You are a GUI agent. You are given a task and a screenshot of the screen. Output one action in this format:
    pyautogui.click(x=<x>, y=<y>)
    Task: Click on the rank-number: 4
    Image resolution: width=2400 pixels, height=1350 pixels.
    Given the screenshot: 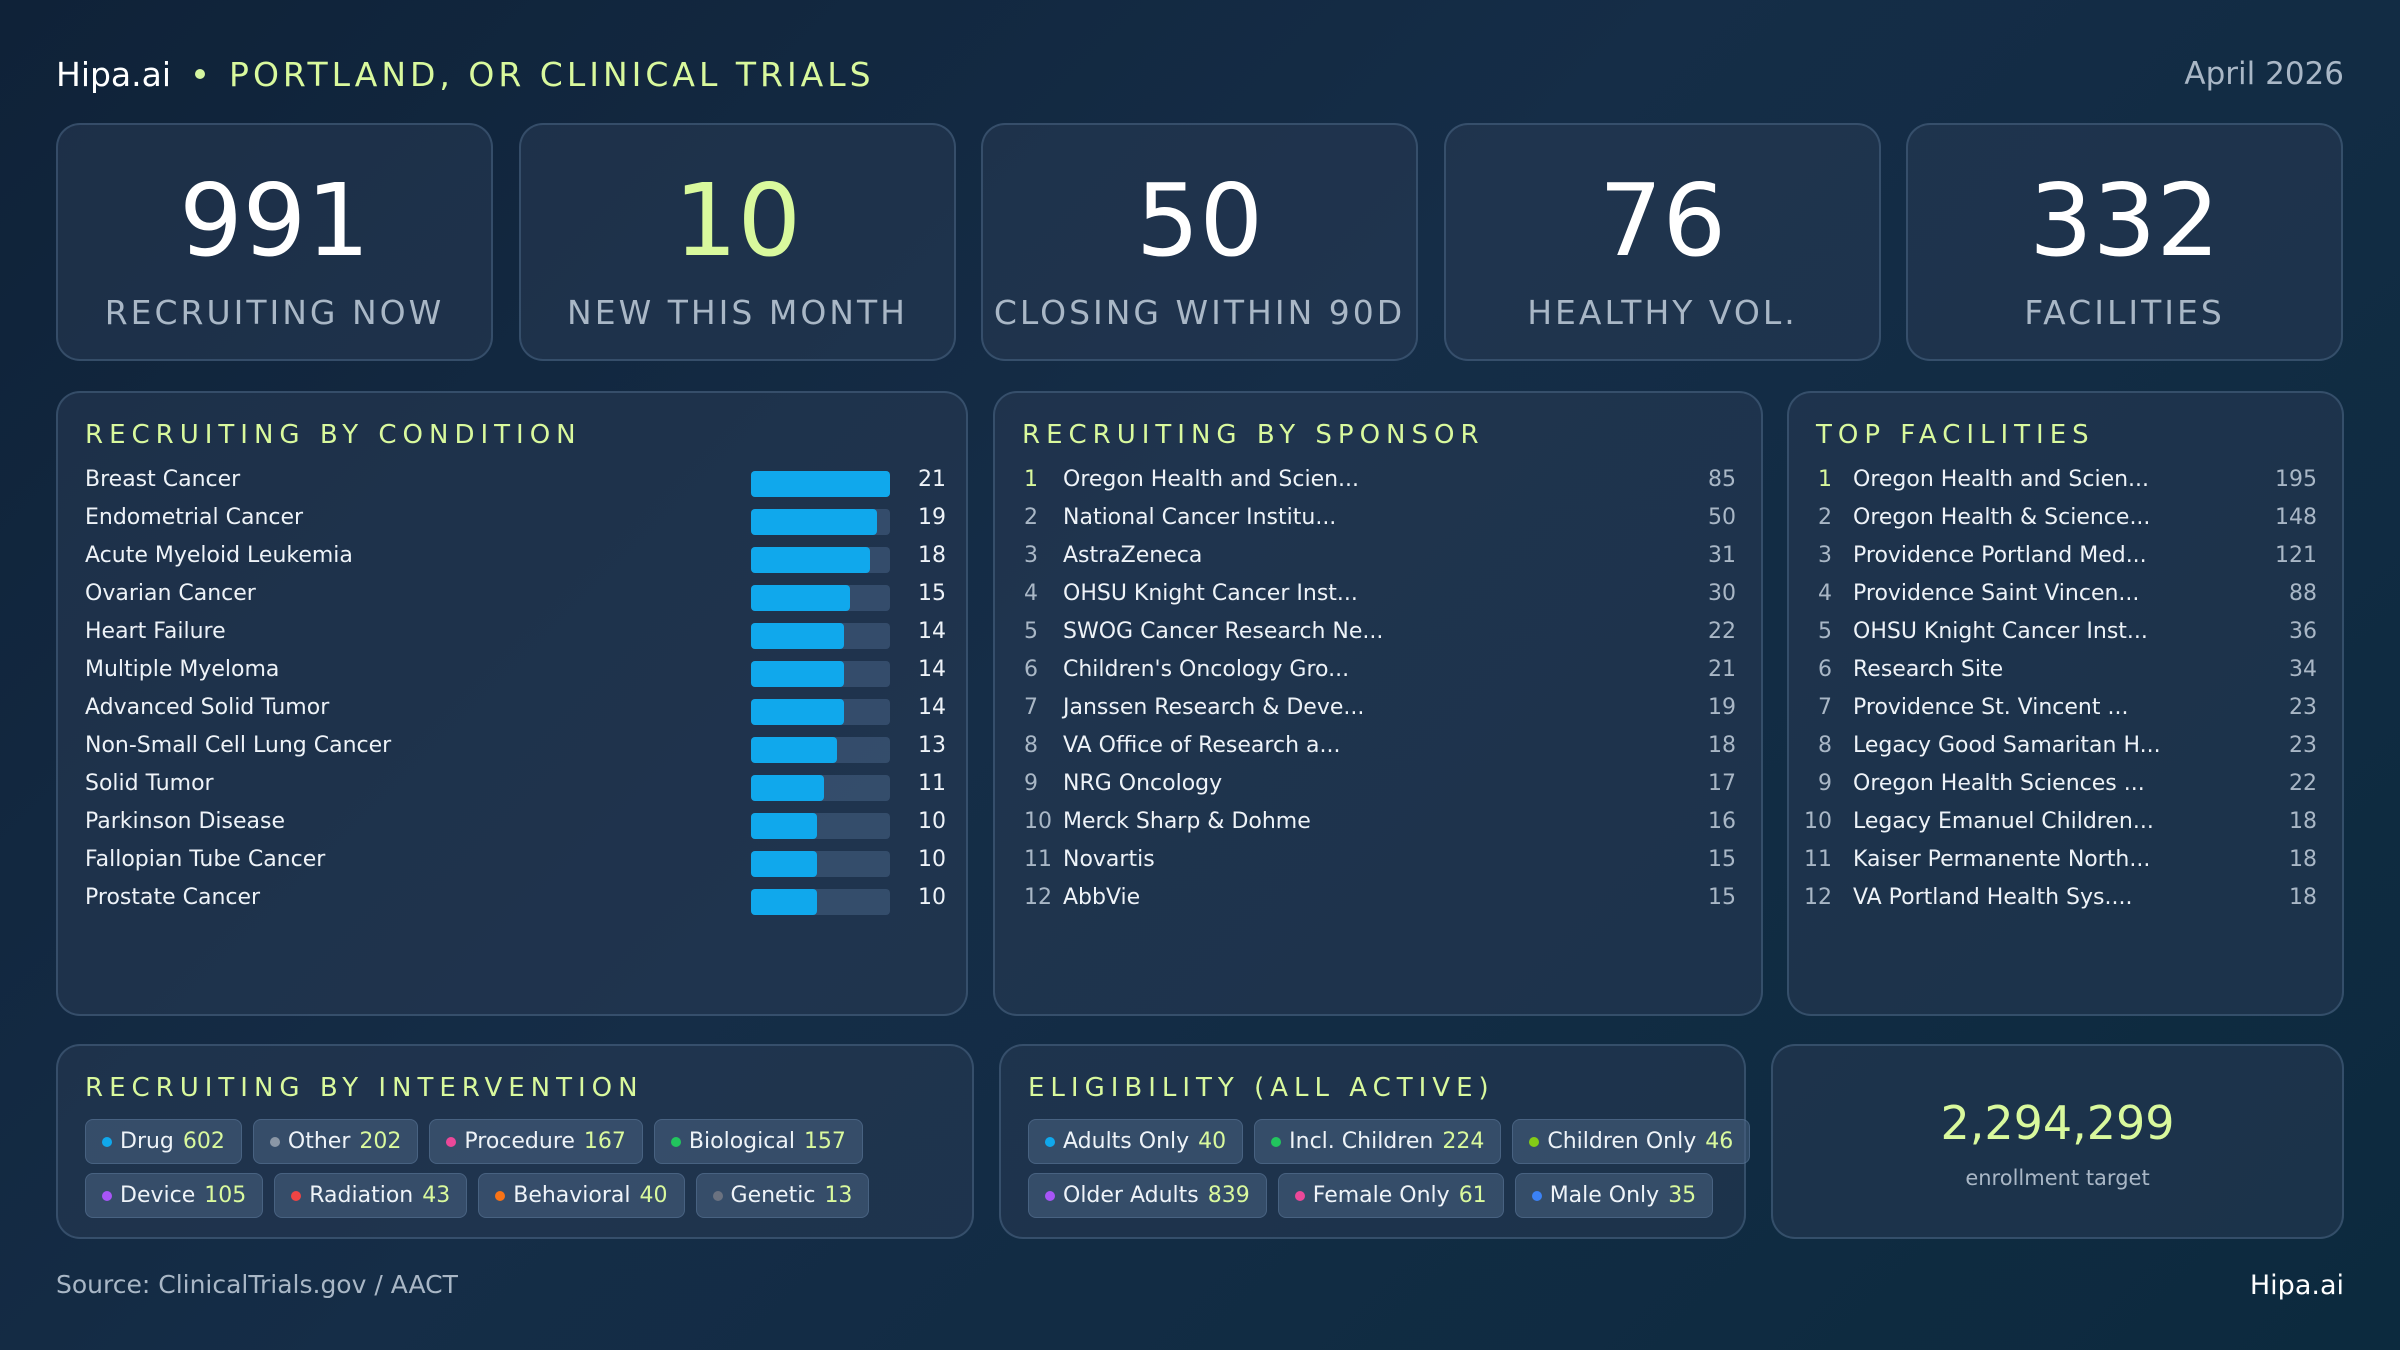 What is the action you would take?
    pyautogui.click(x=1825, y=593)
    